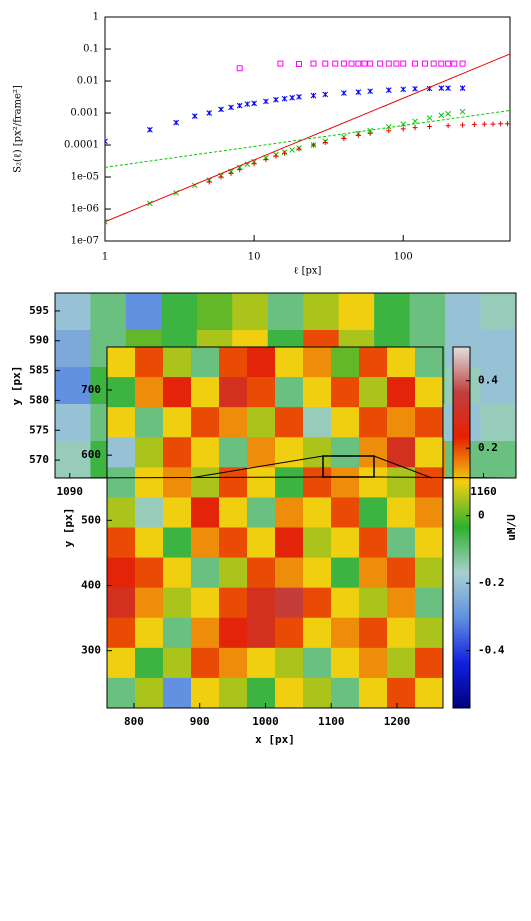  What do you see at coordinates (88, 81) in the screenshot?
I see `y-tick-label: 0.01` at bounding box center [88, 81].